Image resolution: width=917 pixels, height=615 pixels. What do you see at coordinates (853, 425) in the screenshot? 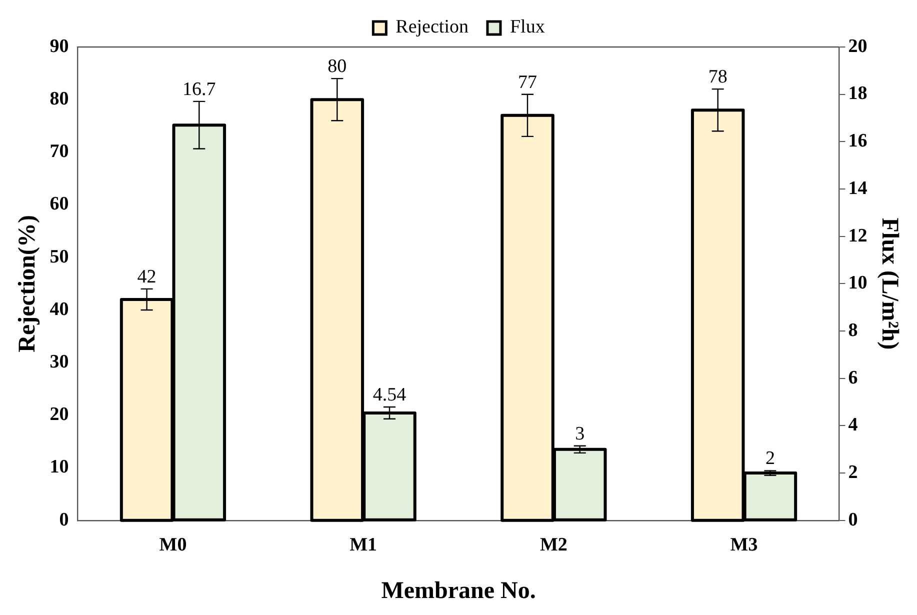
I see `y2-tick-label: 4` at bounding box center [853, 425].